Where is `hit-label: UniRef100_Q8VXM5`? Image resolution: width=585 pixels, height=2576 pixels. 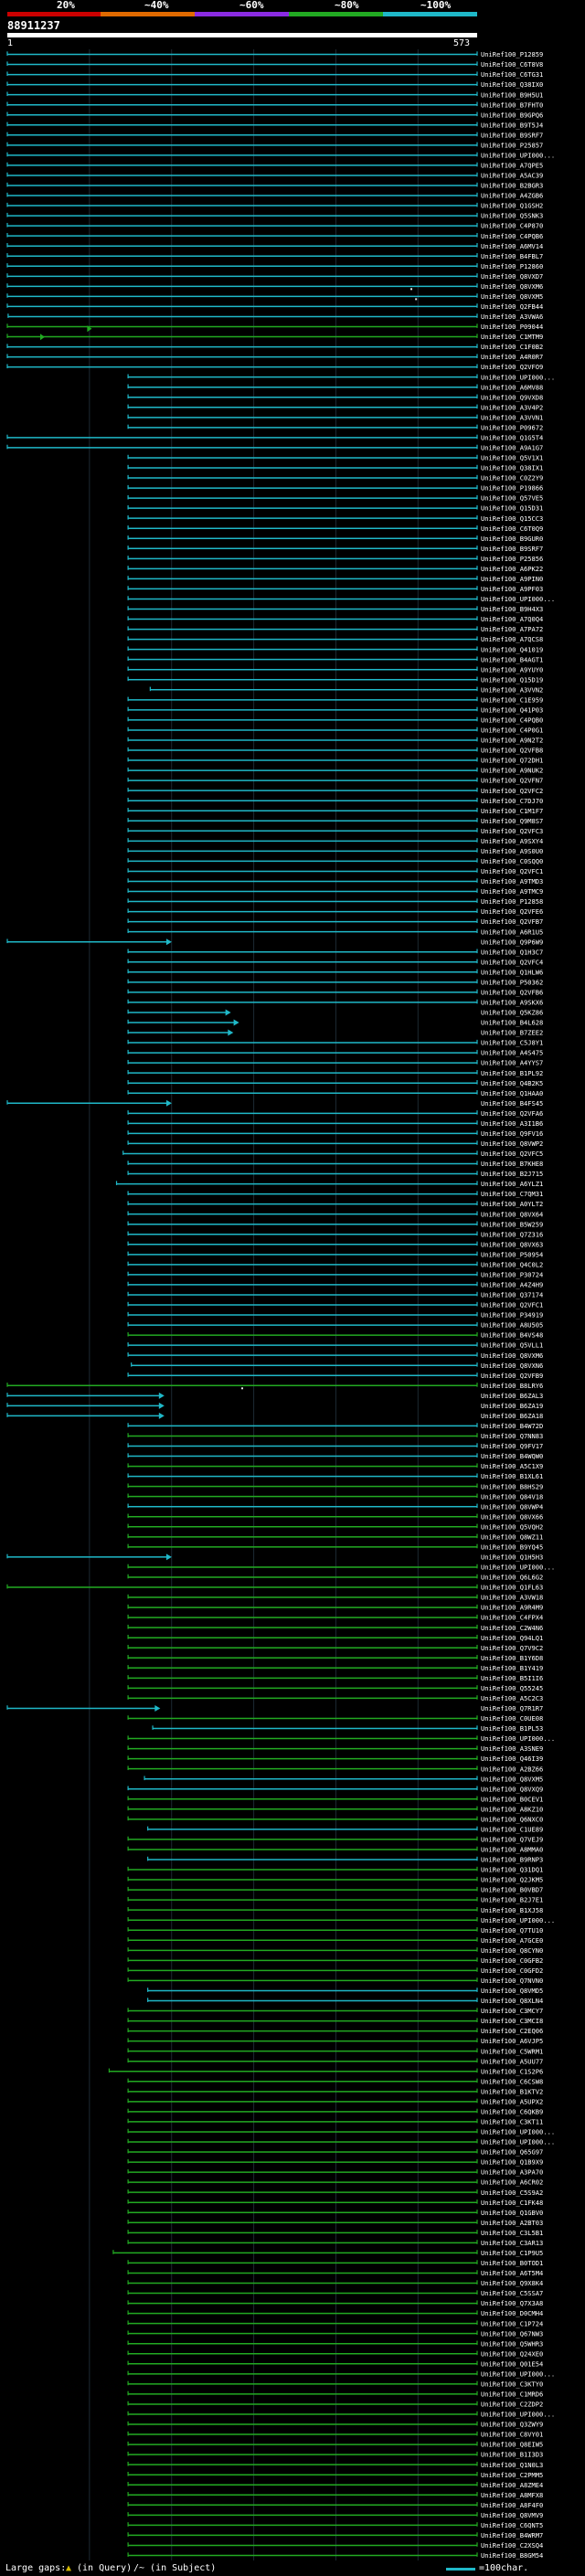 hit-label: UniRef100_Q8VXM5 is located at coordinates (512, 296).